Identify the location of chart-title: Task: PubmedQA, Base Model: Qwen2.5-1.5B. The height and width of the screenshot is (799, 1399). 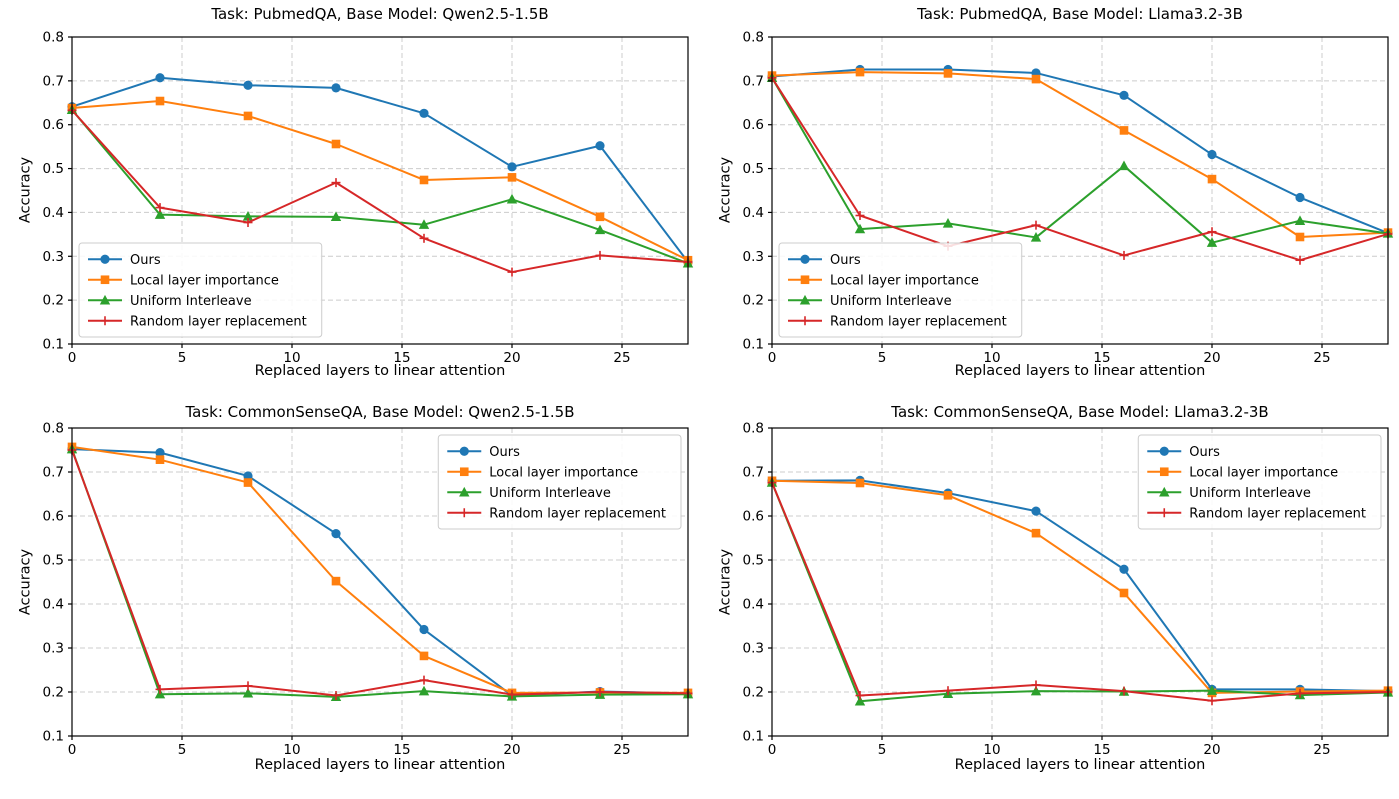
(380, 14).